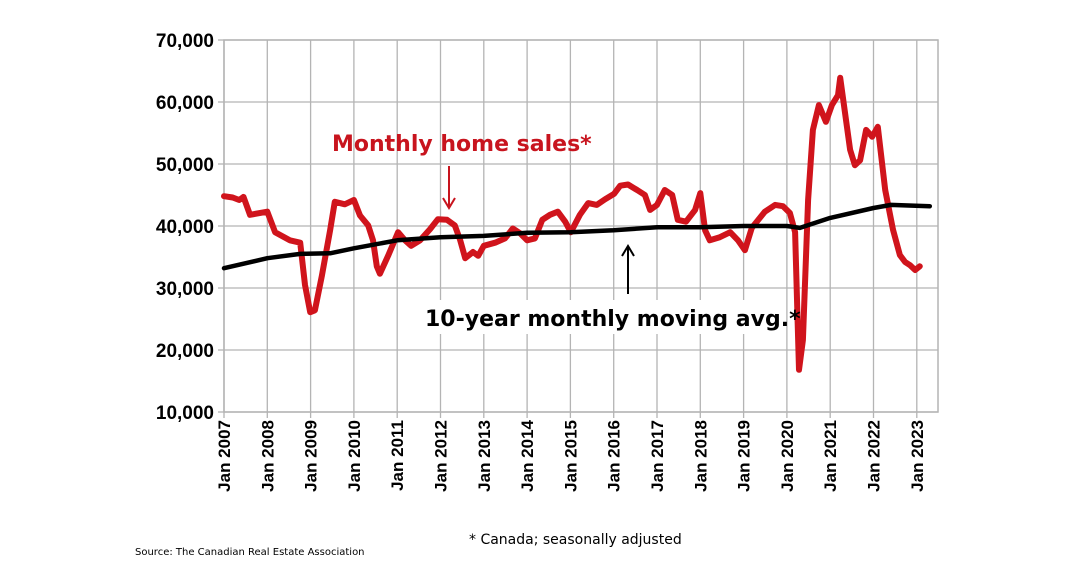  What do you see at coordinates (575, 540) in the screenshot?
I see `footnote: * Canada; seasonally adjusted` at bounding box center [575, 540].